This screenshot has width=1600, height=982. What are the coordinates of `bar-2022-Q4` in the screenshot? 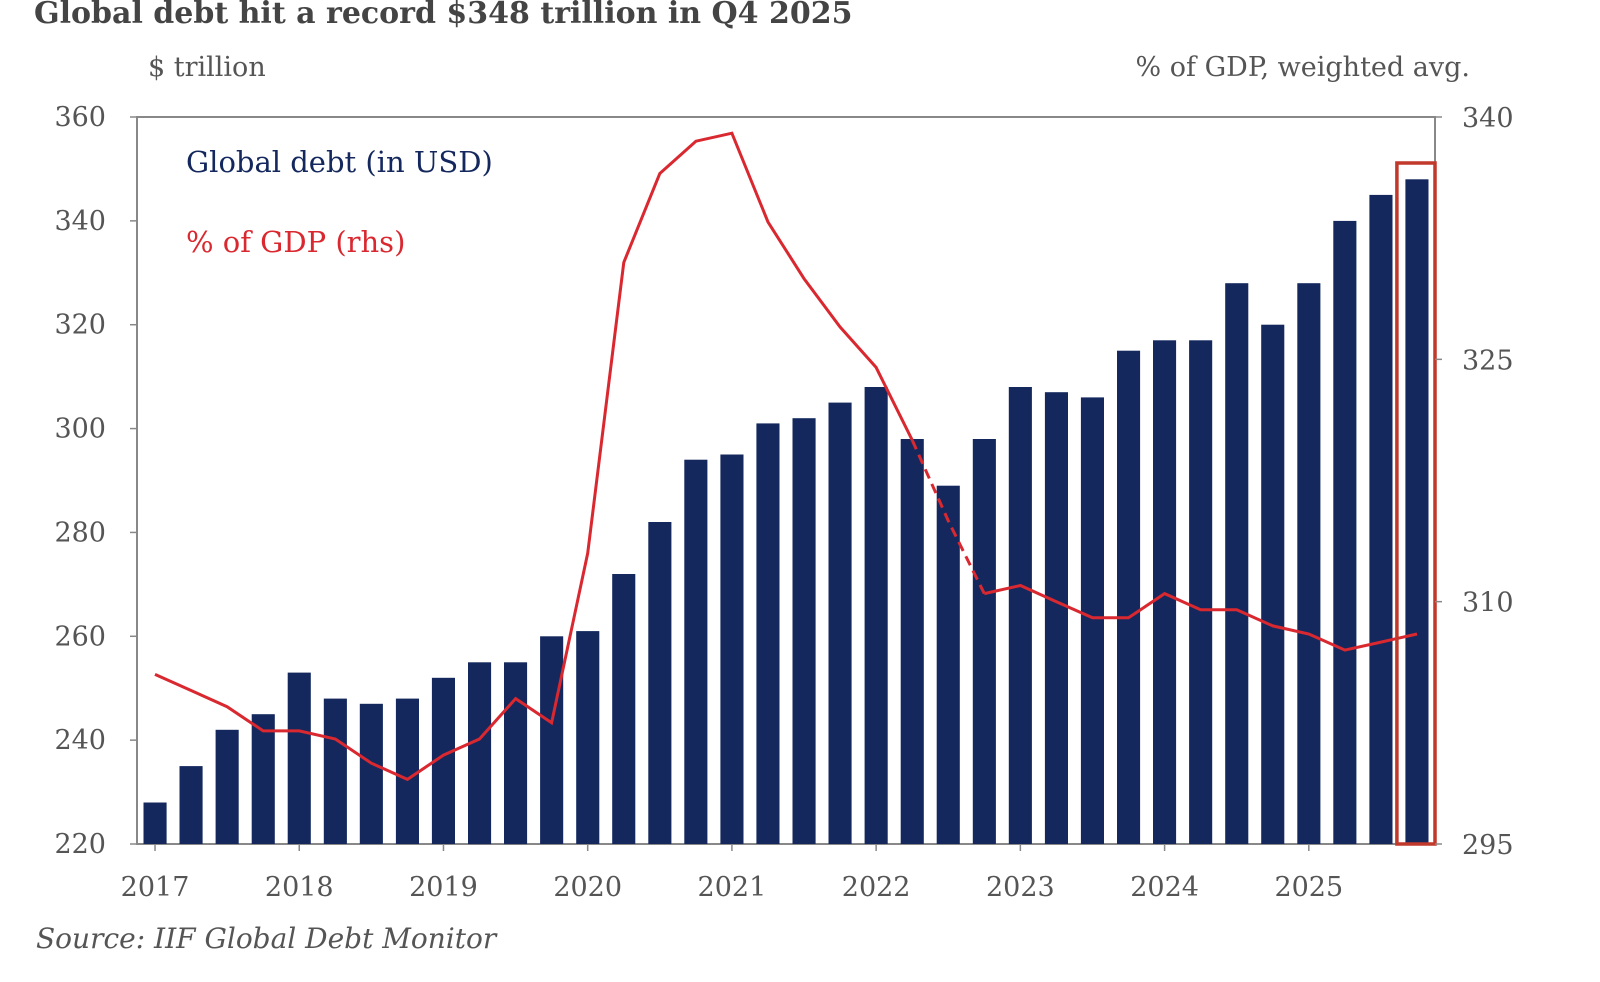 It's located at (984, 641).